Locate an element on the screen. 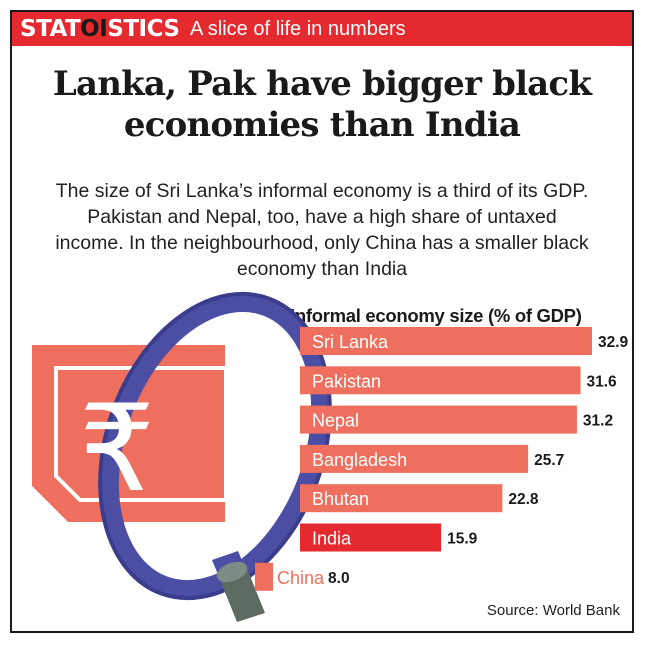 This screenshot has height=650, width=647. value-label-nepal: 31.2 is located at coordinates (598, 421).